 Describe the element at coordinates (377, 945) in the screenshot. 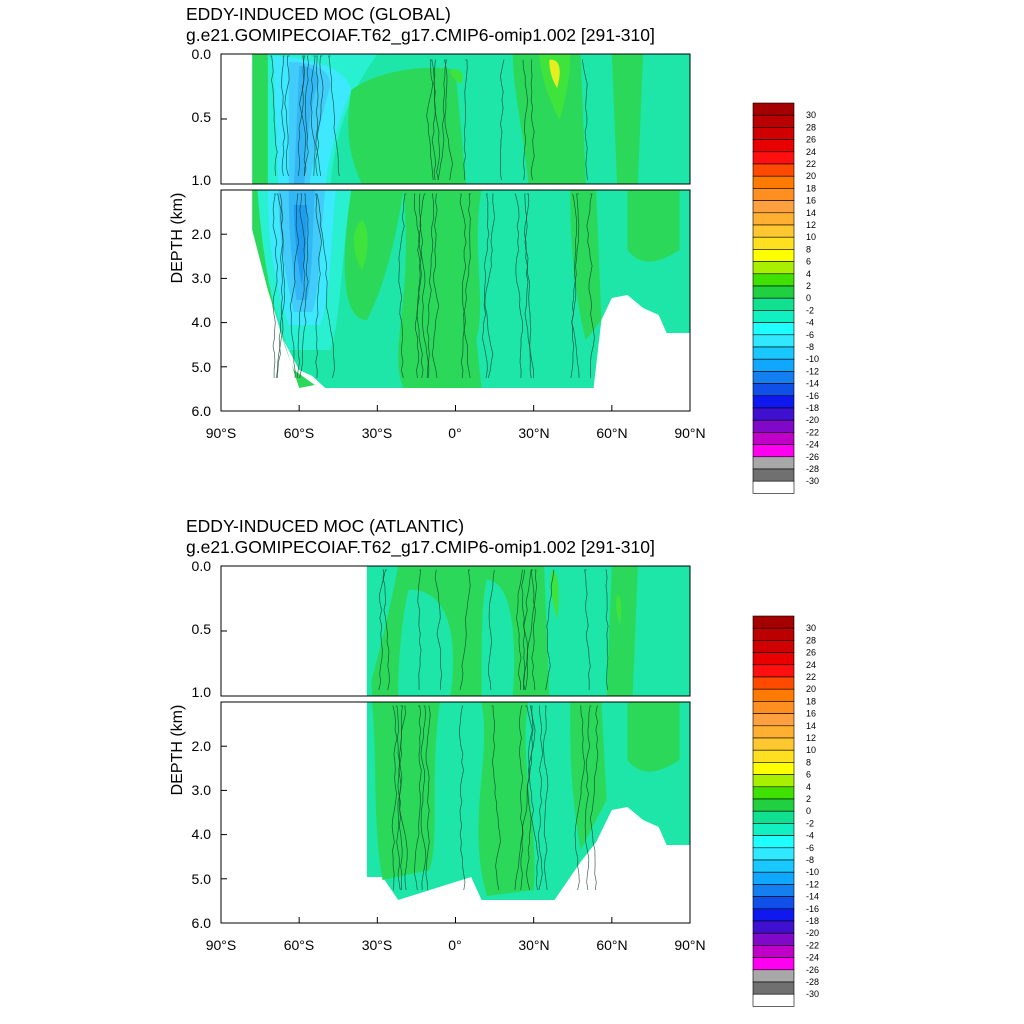

I see `x-tick-label: 30°S` at that location.